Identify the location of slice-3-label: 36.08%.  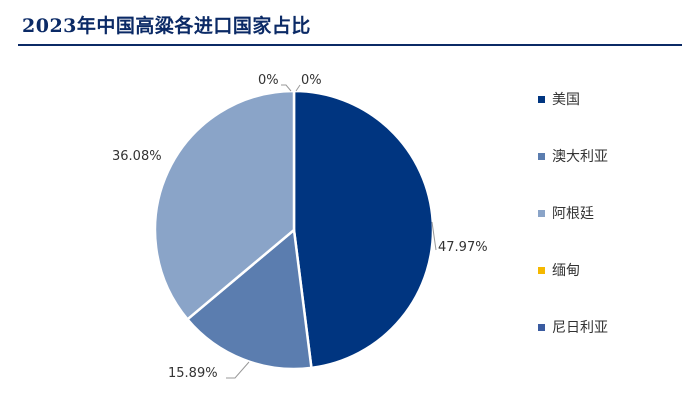
(137, 156).